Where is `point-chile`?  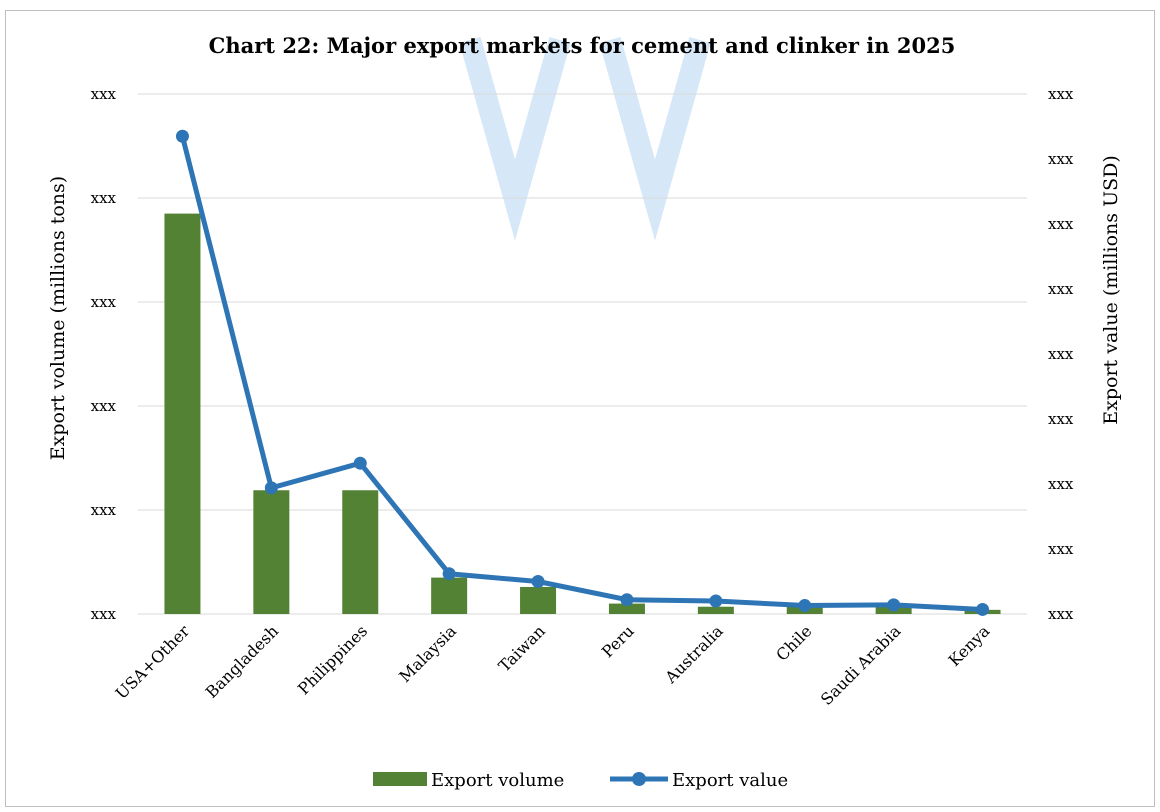
point-chile is located at coordinates (805, 606).